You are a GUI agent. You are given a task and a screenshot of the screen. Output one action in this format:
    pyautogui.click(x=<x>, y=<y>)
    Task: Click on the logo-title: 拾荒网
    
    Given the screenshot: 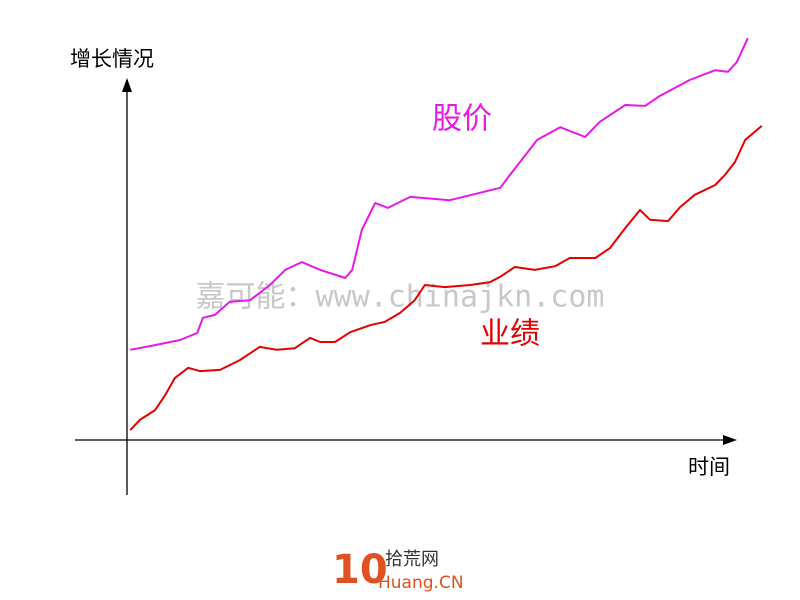 What is the action you would take?
    pyautogui.click(x=412, y=559)
    